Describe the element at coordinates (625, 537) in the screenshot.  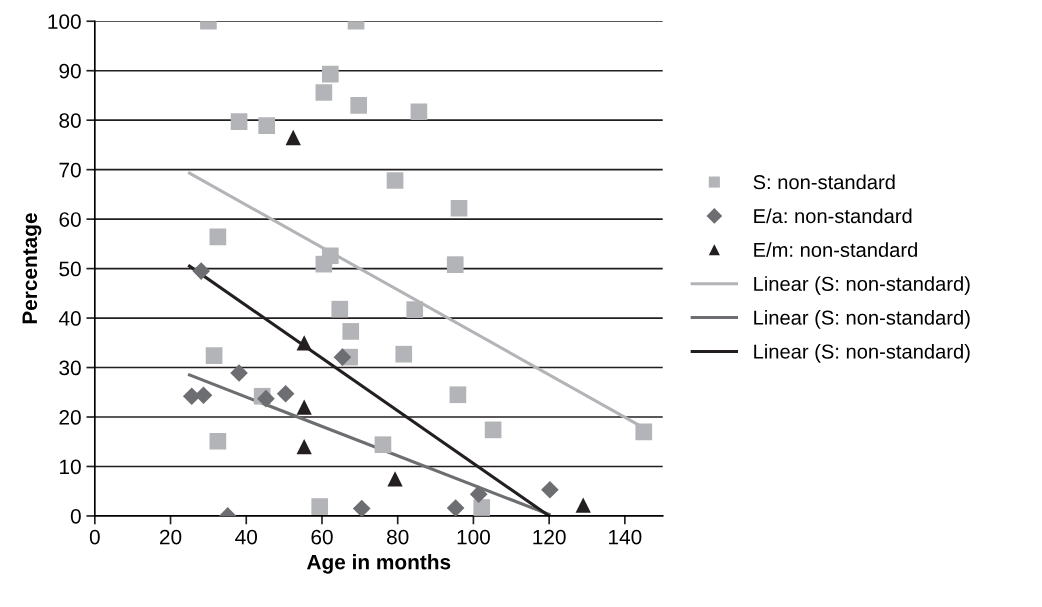
I see `x-tick-label: 140` at that location.